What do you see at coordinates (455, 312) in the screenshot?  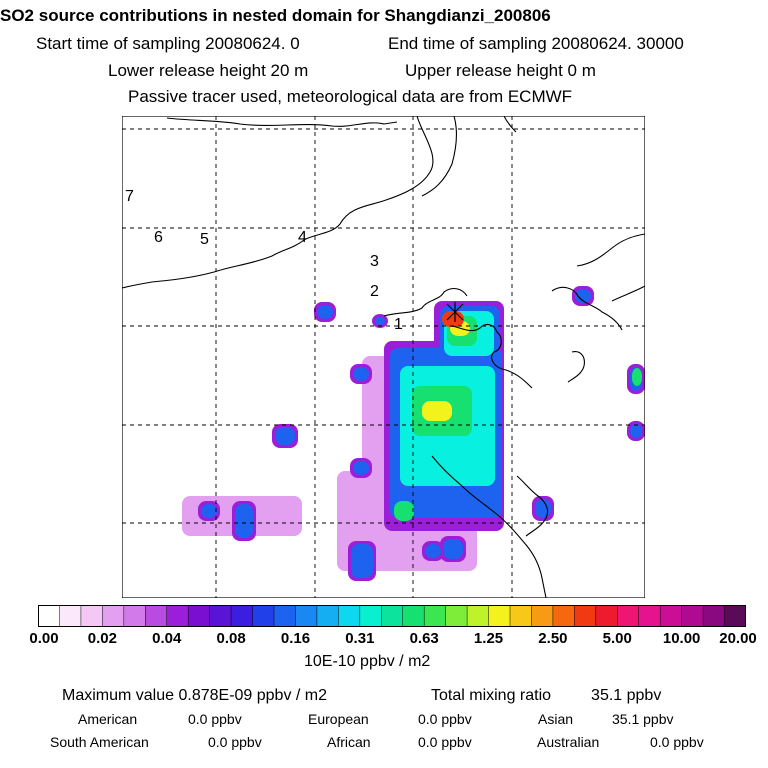 I see `receptor-marker-icon` at bounding box center [455, 312].